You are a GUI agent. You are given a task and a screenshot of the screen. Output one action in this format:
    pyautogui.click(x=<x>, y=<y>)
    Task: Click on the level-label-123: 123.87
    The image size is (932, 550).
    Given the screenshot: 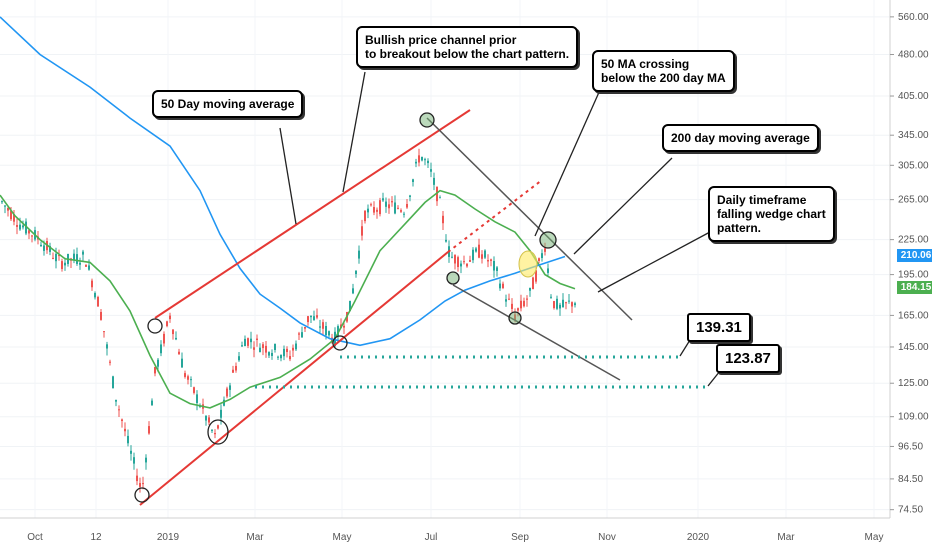 What is the action you would take?
    pyautogui.click(x=748, y=358)
    